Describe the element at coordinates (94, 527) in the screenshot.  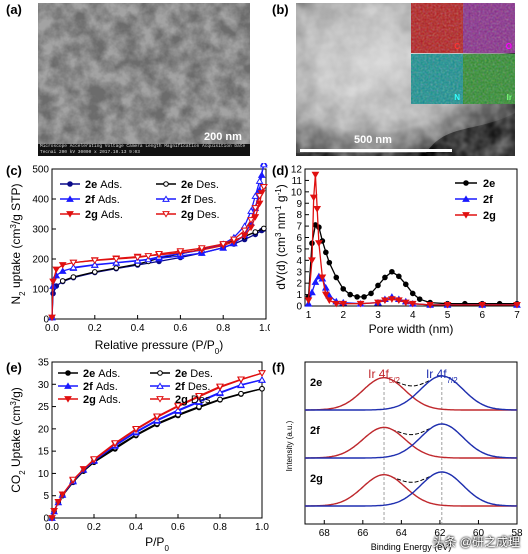
I see `x-tick-label: 0.2` at that location.